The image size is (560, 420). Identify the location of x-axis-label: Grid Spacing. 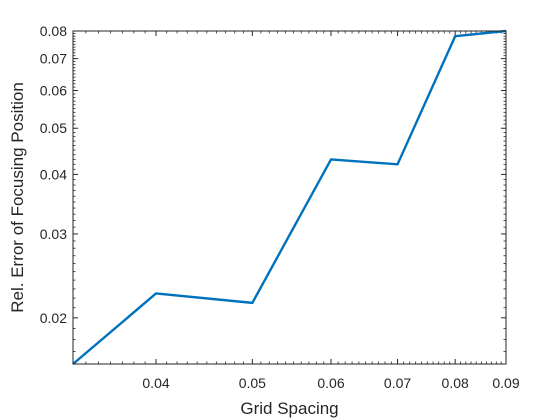
(289, 408).